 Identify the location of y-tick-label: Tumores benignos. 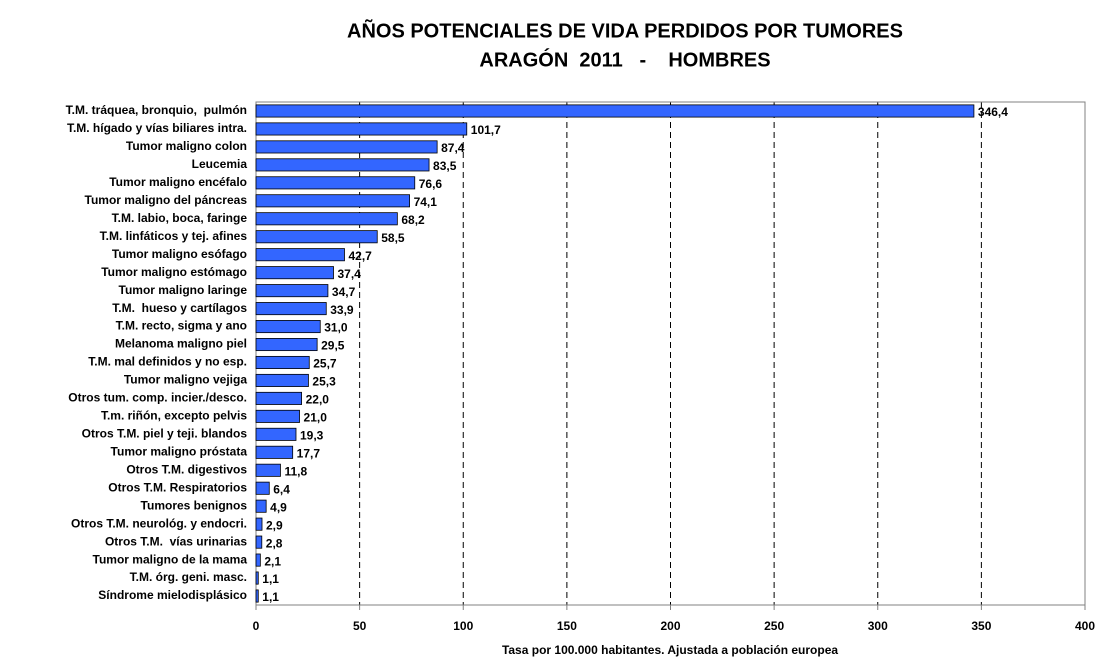
(194, 505).